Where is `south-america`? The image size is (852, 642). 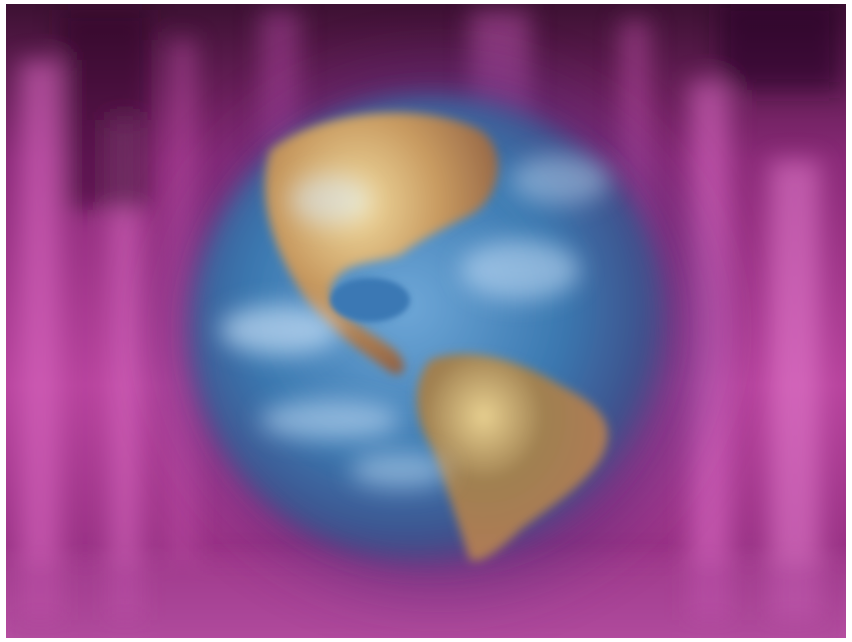 south-america is located at coordinates (512, 457).